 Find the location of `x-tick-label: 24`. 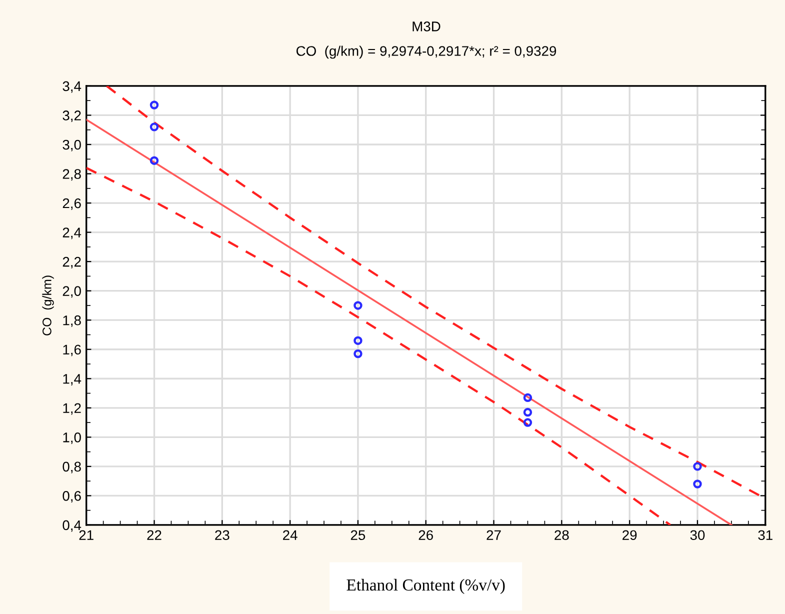

x-tick-label: 24 is located at coordinates (290, 535).